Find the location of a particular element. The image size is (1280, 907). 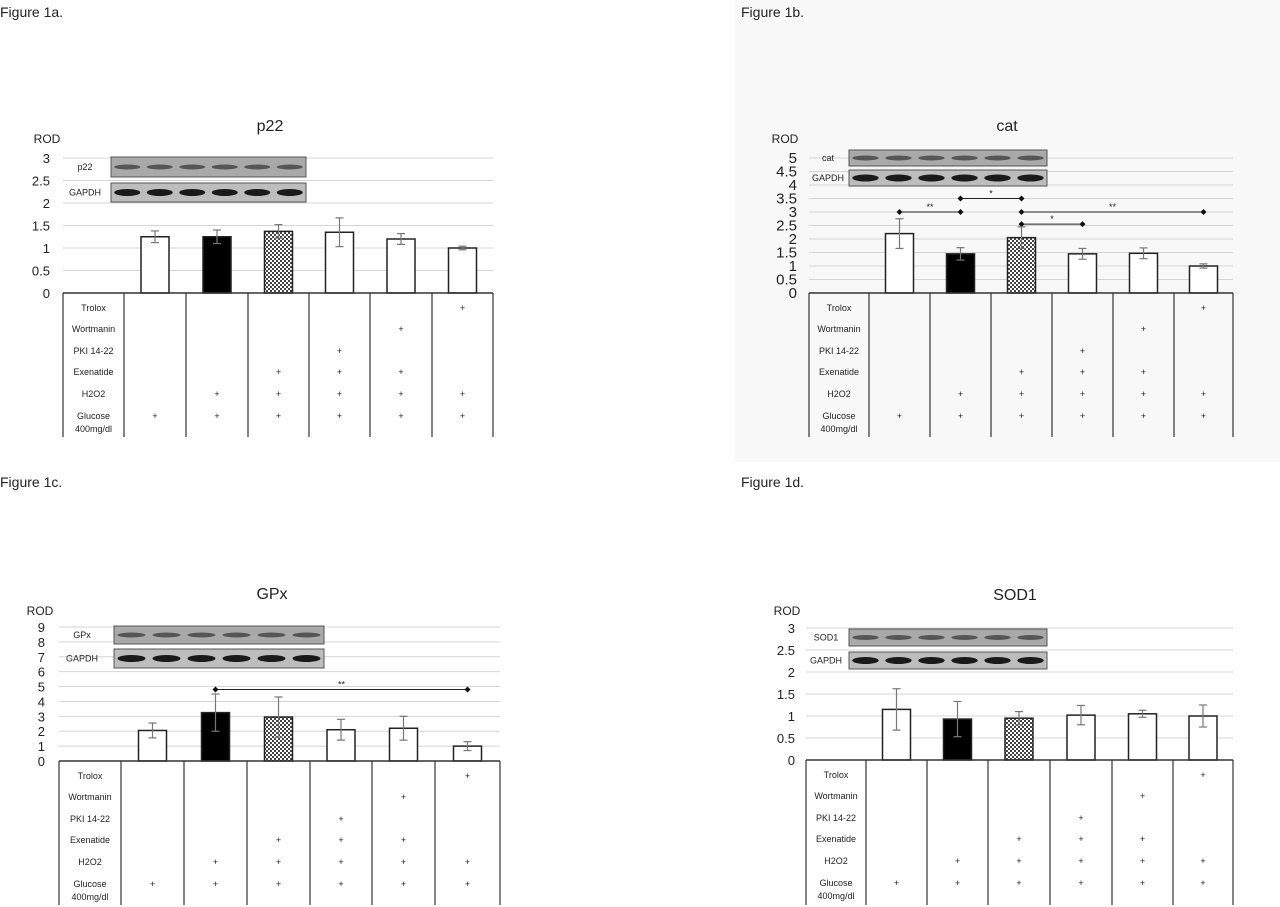

y-tick-label: 1 is located at coordinates (793, 266).